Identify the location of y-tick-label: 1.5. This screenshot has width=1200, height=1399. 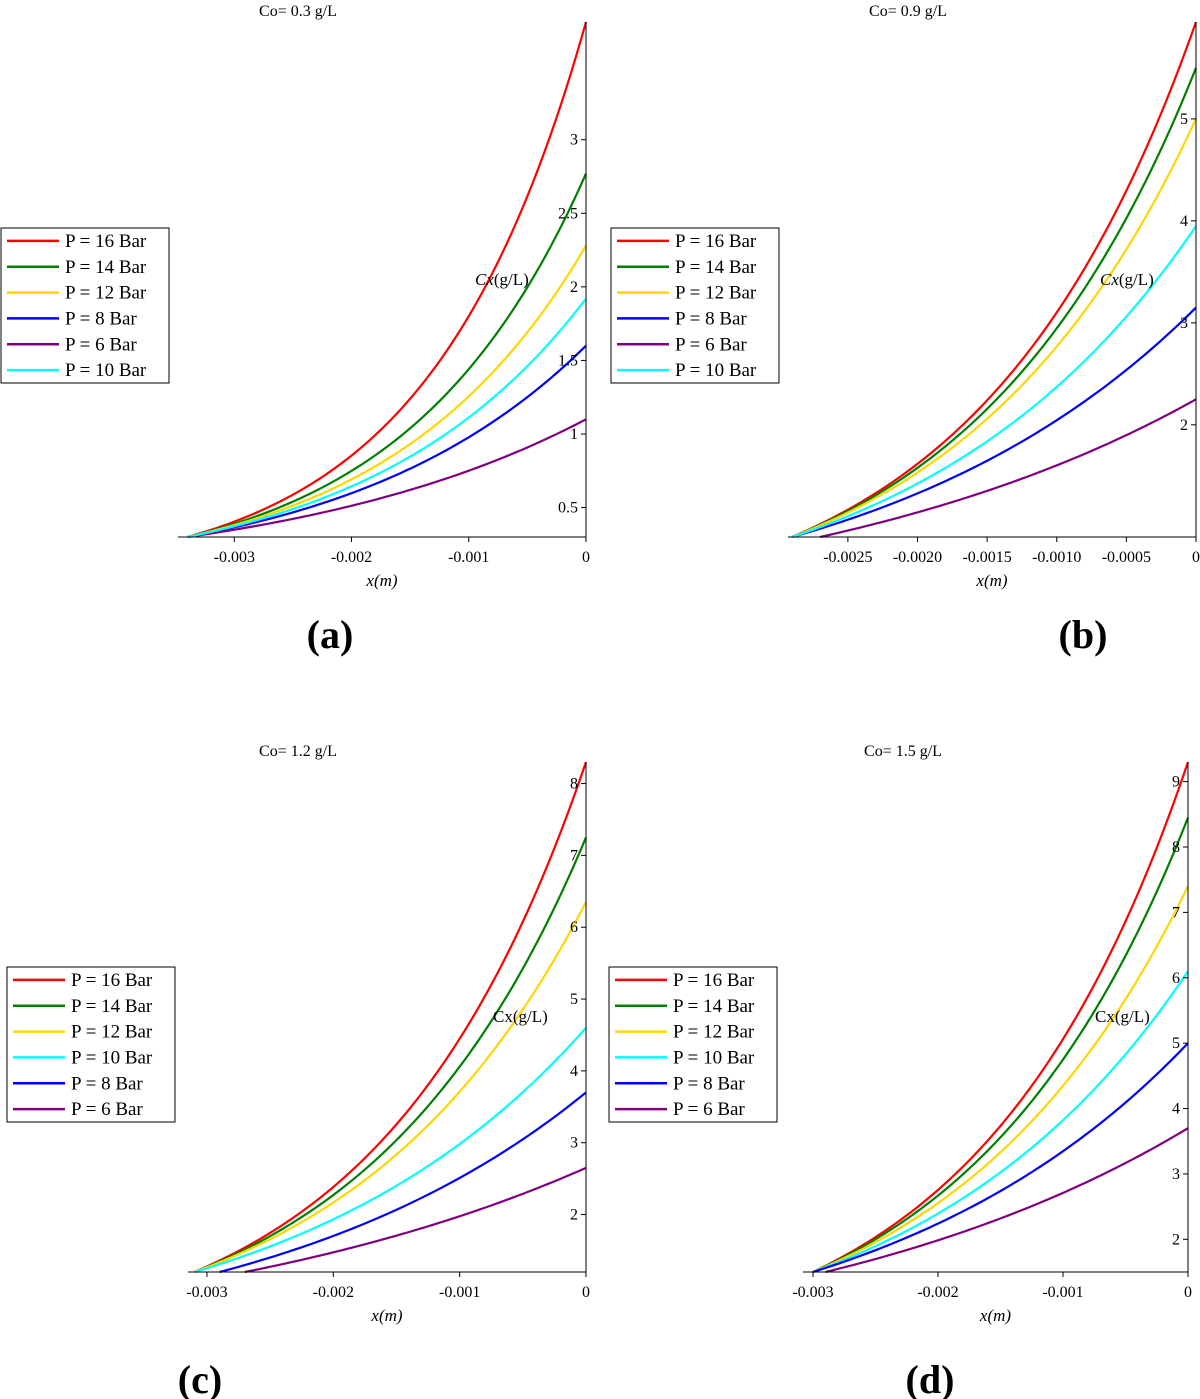
(568, 360).